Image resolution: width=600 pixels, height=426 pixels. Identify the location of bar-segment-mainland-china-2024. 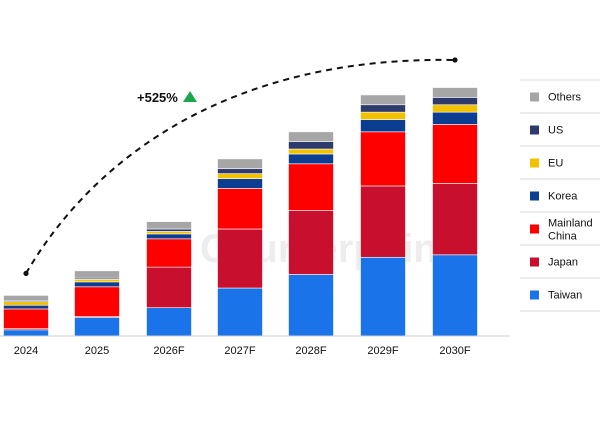
(26, 318).